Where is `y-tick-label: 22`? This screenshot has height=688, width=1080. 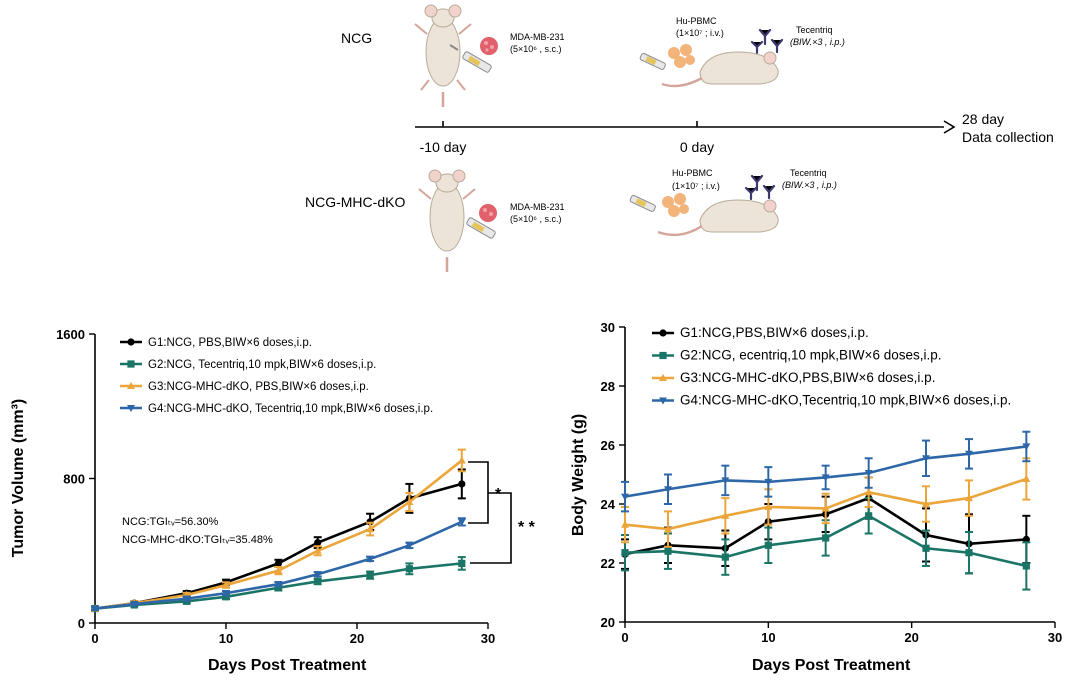
y-tick-label: 22 is located at coordinates (608, 563).